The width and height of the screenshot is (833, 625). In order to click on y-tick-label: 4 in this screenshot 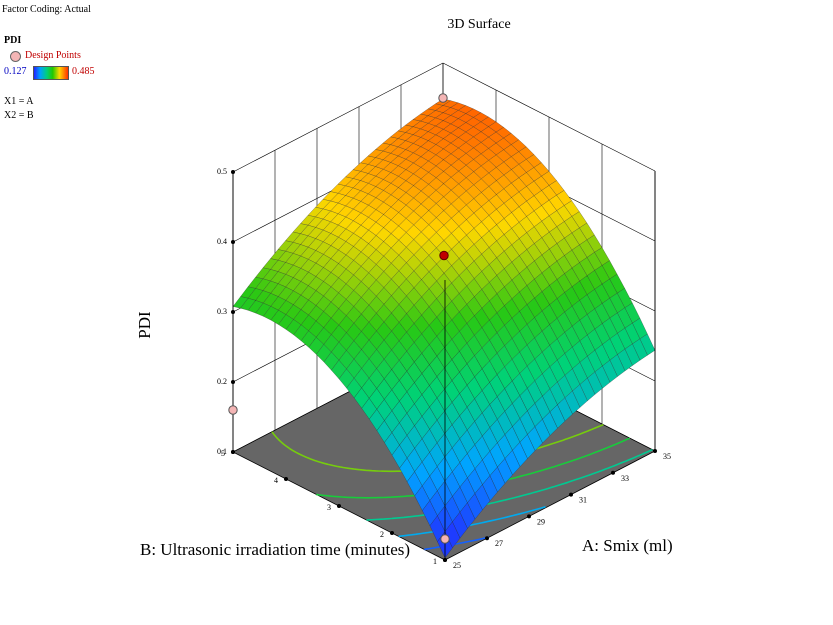, I will do `click(276, 480)`.